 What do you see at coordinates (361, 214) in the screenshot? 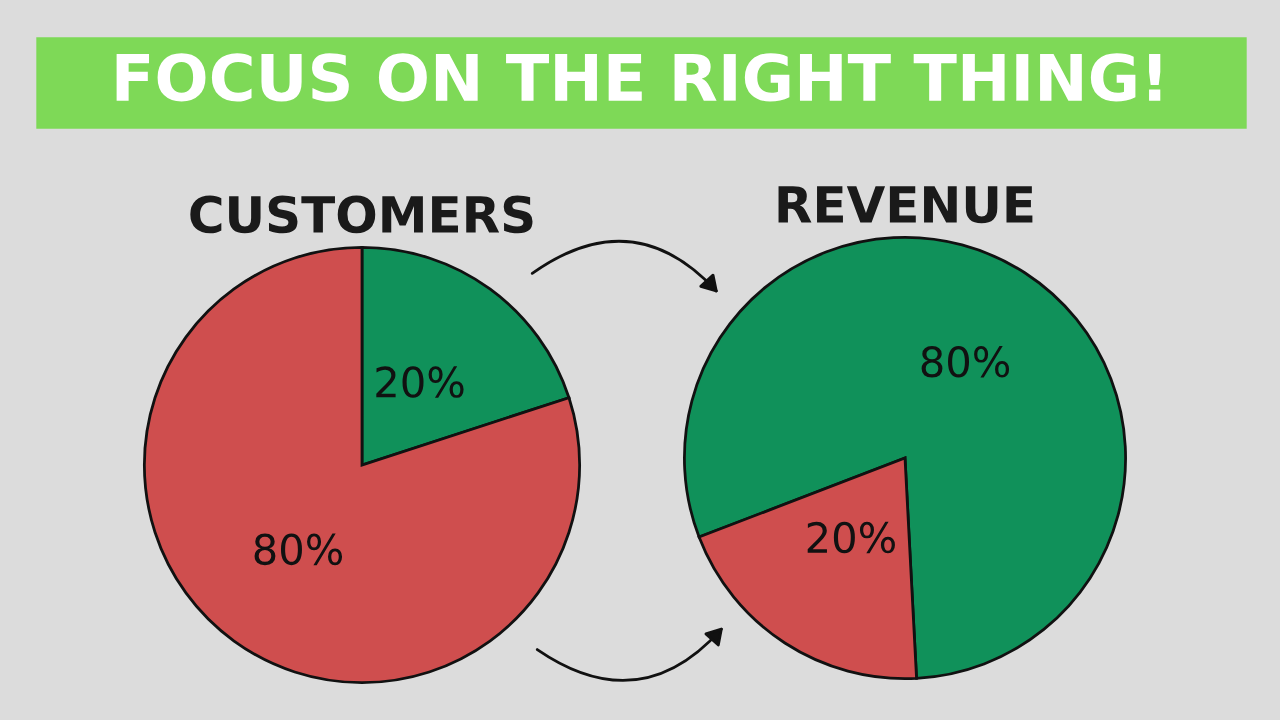
I see `chart-title: CUSTOMERS` at bounding box center [361, 214].